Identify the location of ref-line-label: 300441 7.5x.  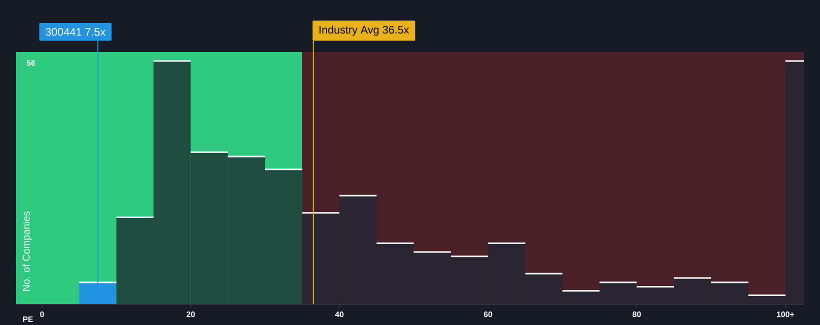
(76, 32).